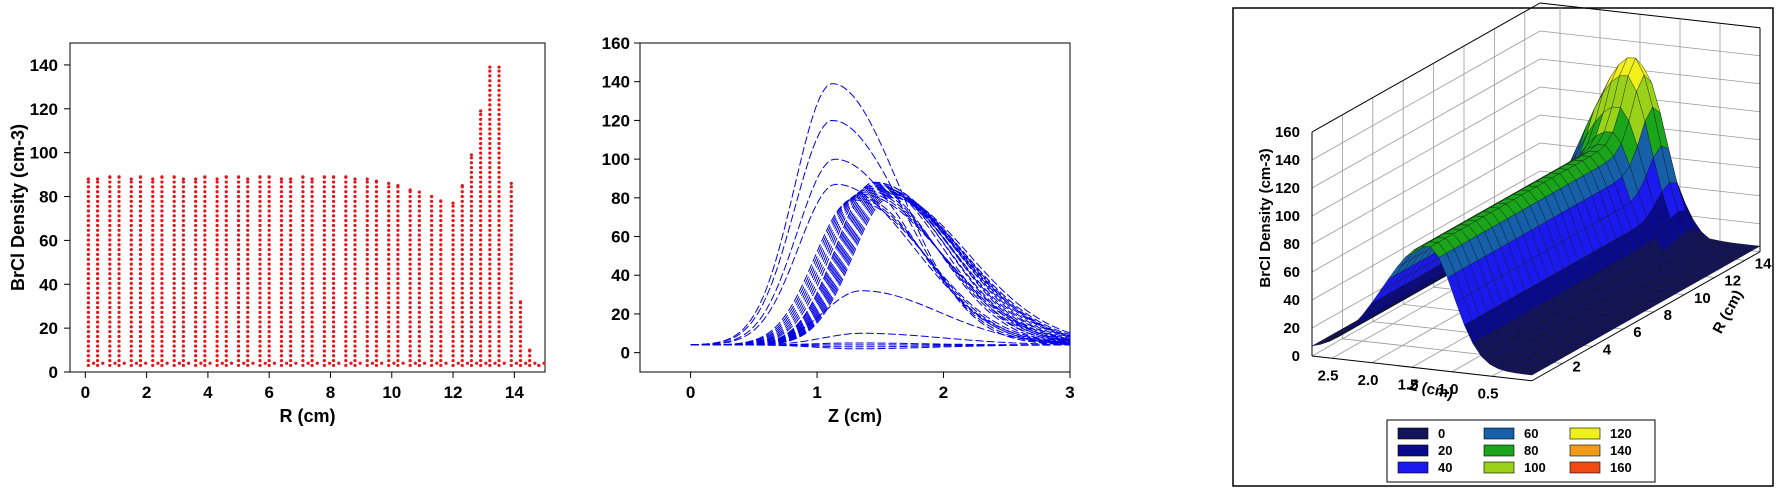 This screenshot has width=1781, height=492. What do you see at coordinates (391, 392) in the screenshot?
I see `x-tick-label: 10` at bounding box center [391, 392].